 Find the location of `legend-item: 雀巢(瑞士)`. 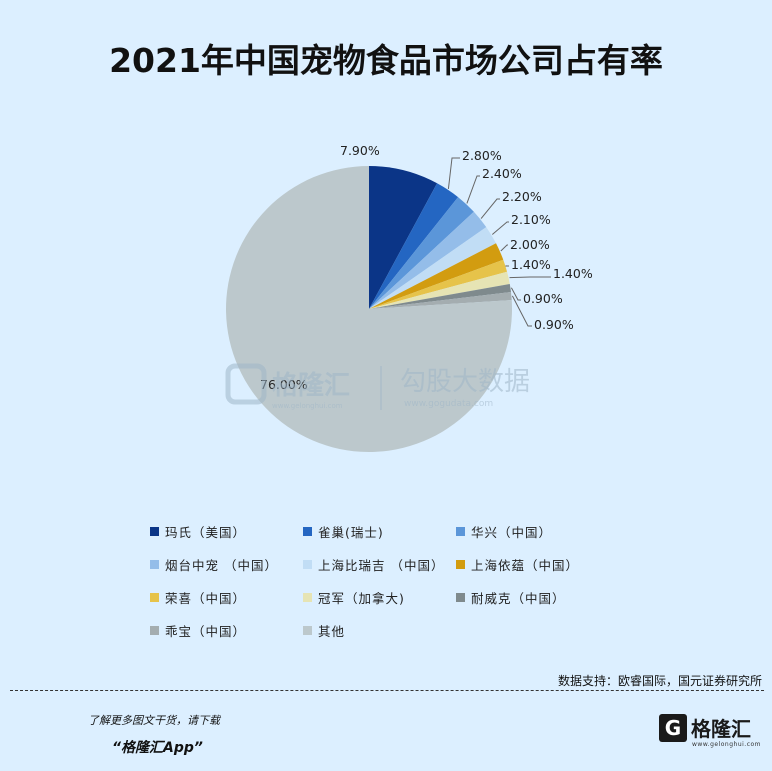

legend-item: 雀巢(瑞士) is located at coordinates (343, 531).